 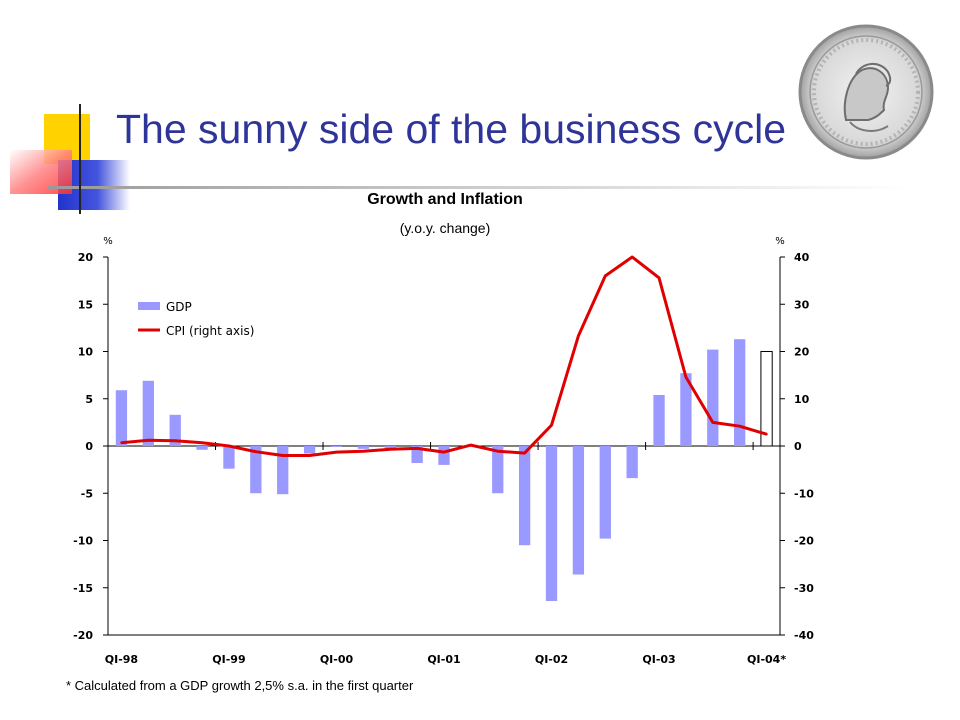 I want to click on right-y-tick-label: -10, so click(x=804, y=493).